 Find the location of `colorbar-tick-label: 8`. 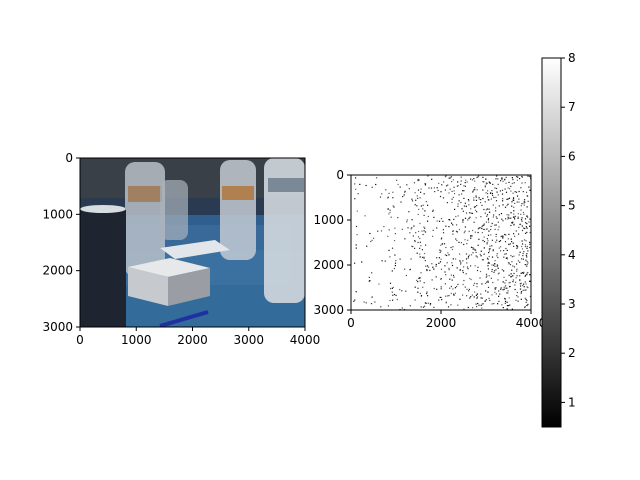

colorbar-tick-label: 8 is located at coordinates (572, 58).